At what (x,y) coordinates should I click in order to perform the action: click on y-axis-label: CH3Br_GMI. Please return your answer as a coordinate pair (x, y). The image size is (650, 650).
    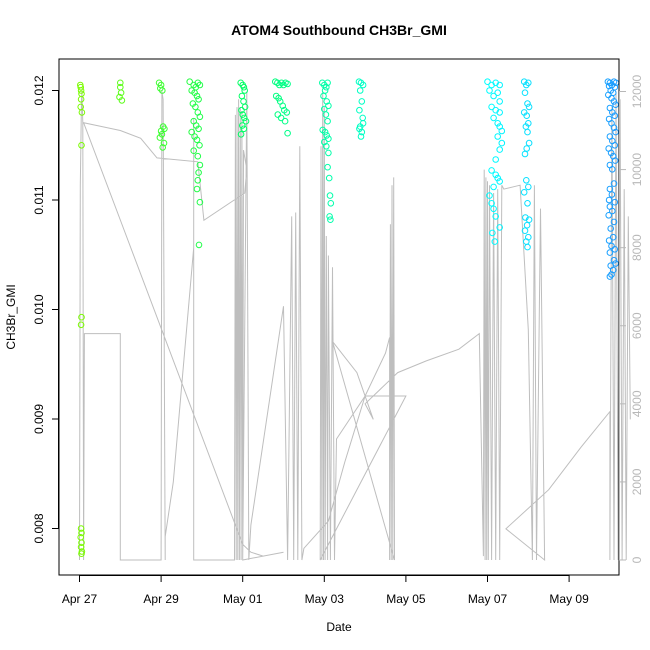
    Looking at the image, I should click on (11, 316).